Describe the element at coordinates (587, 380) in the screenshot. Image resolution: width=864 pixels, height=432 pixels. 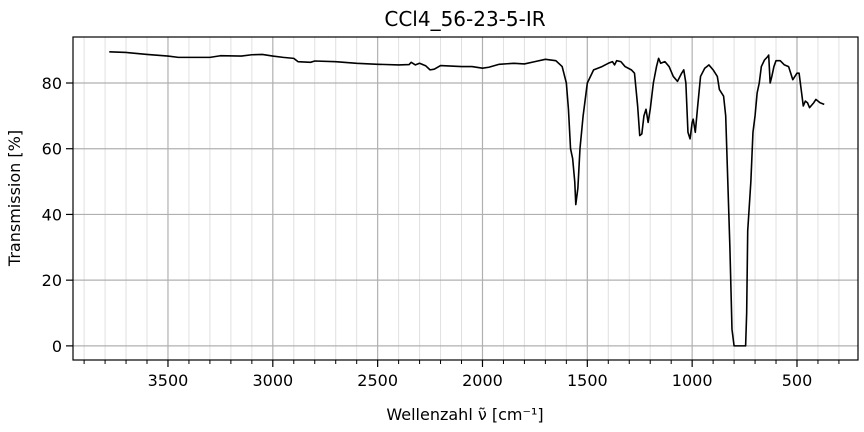
I see `x-tick-label: 1500` at that location.